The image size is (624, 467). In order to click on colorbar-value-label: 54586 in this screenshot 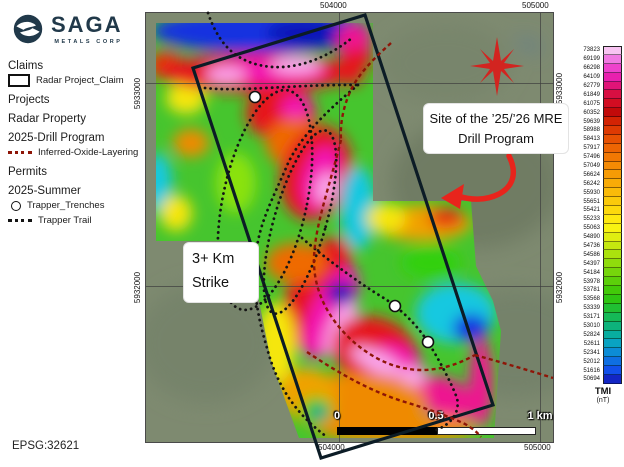, I will do `click(591, 254)`.